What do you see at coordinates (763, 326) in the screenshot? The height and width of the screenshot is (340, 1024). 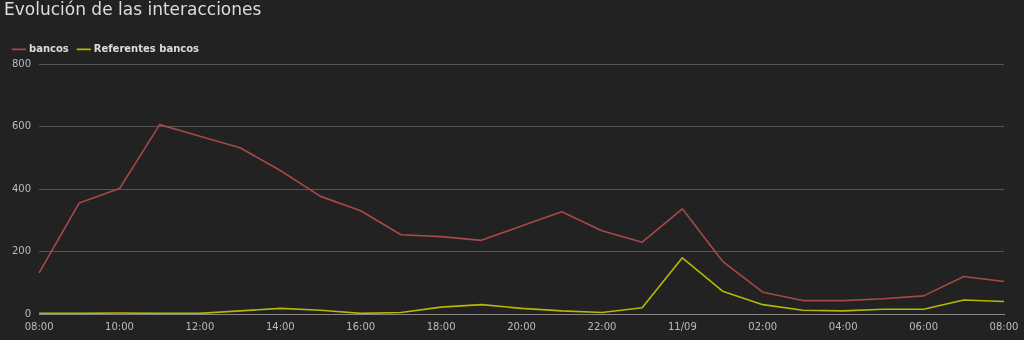 I see `x-tick-label: 02:00` at bounding box center [763, 326].